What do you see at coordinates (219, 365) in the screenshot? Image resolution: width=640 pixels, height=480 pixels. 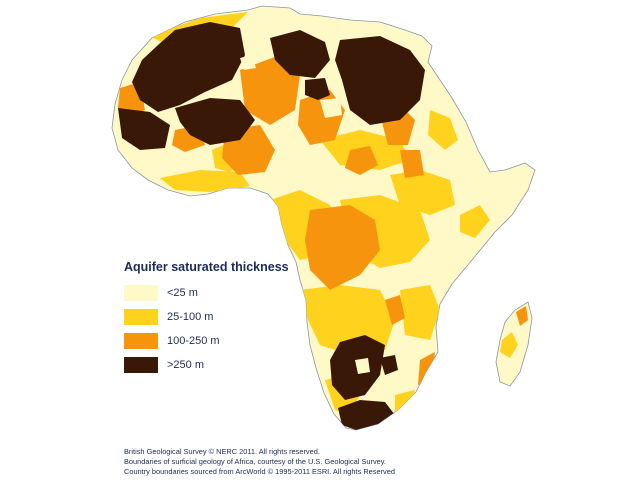 I see `legend-item-gt250: >250 m` at bounding box center [219, 365].